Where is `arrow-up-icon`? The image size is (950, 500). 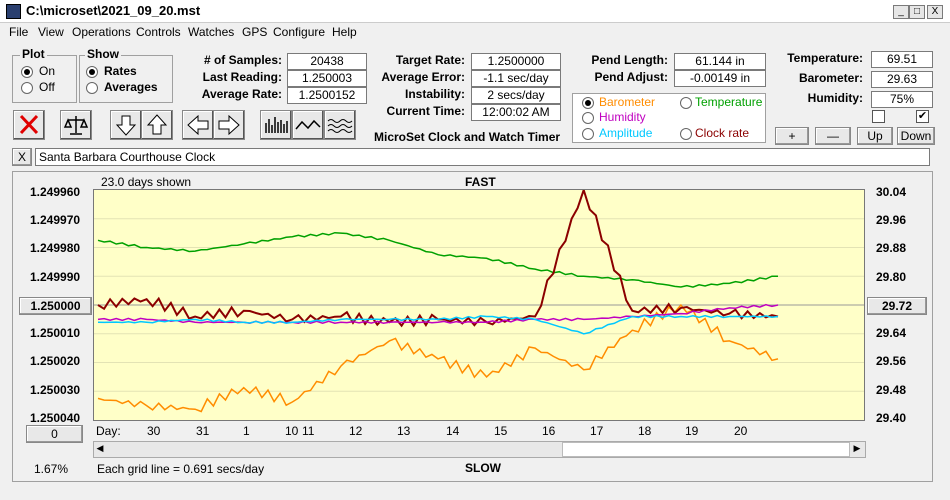
arrow-up-icon is located at coordinates (157, 124).